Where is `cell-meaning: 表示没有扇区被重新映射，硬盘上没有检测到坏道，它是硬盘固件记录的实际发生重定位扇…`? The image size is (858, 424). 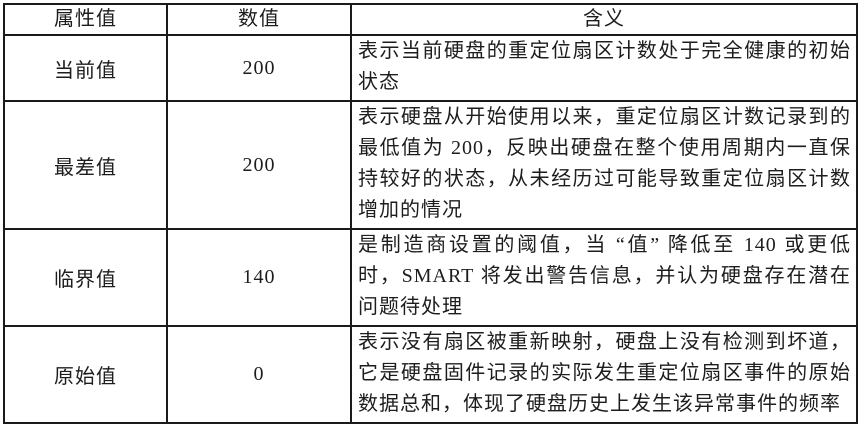 cell-meaning: 表示没有扇区被重新映射，硬盘上没有检测到坏道，它是硬盘固件记录的实际发生重定位扇… is located at coordinates (604, 374).